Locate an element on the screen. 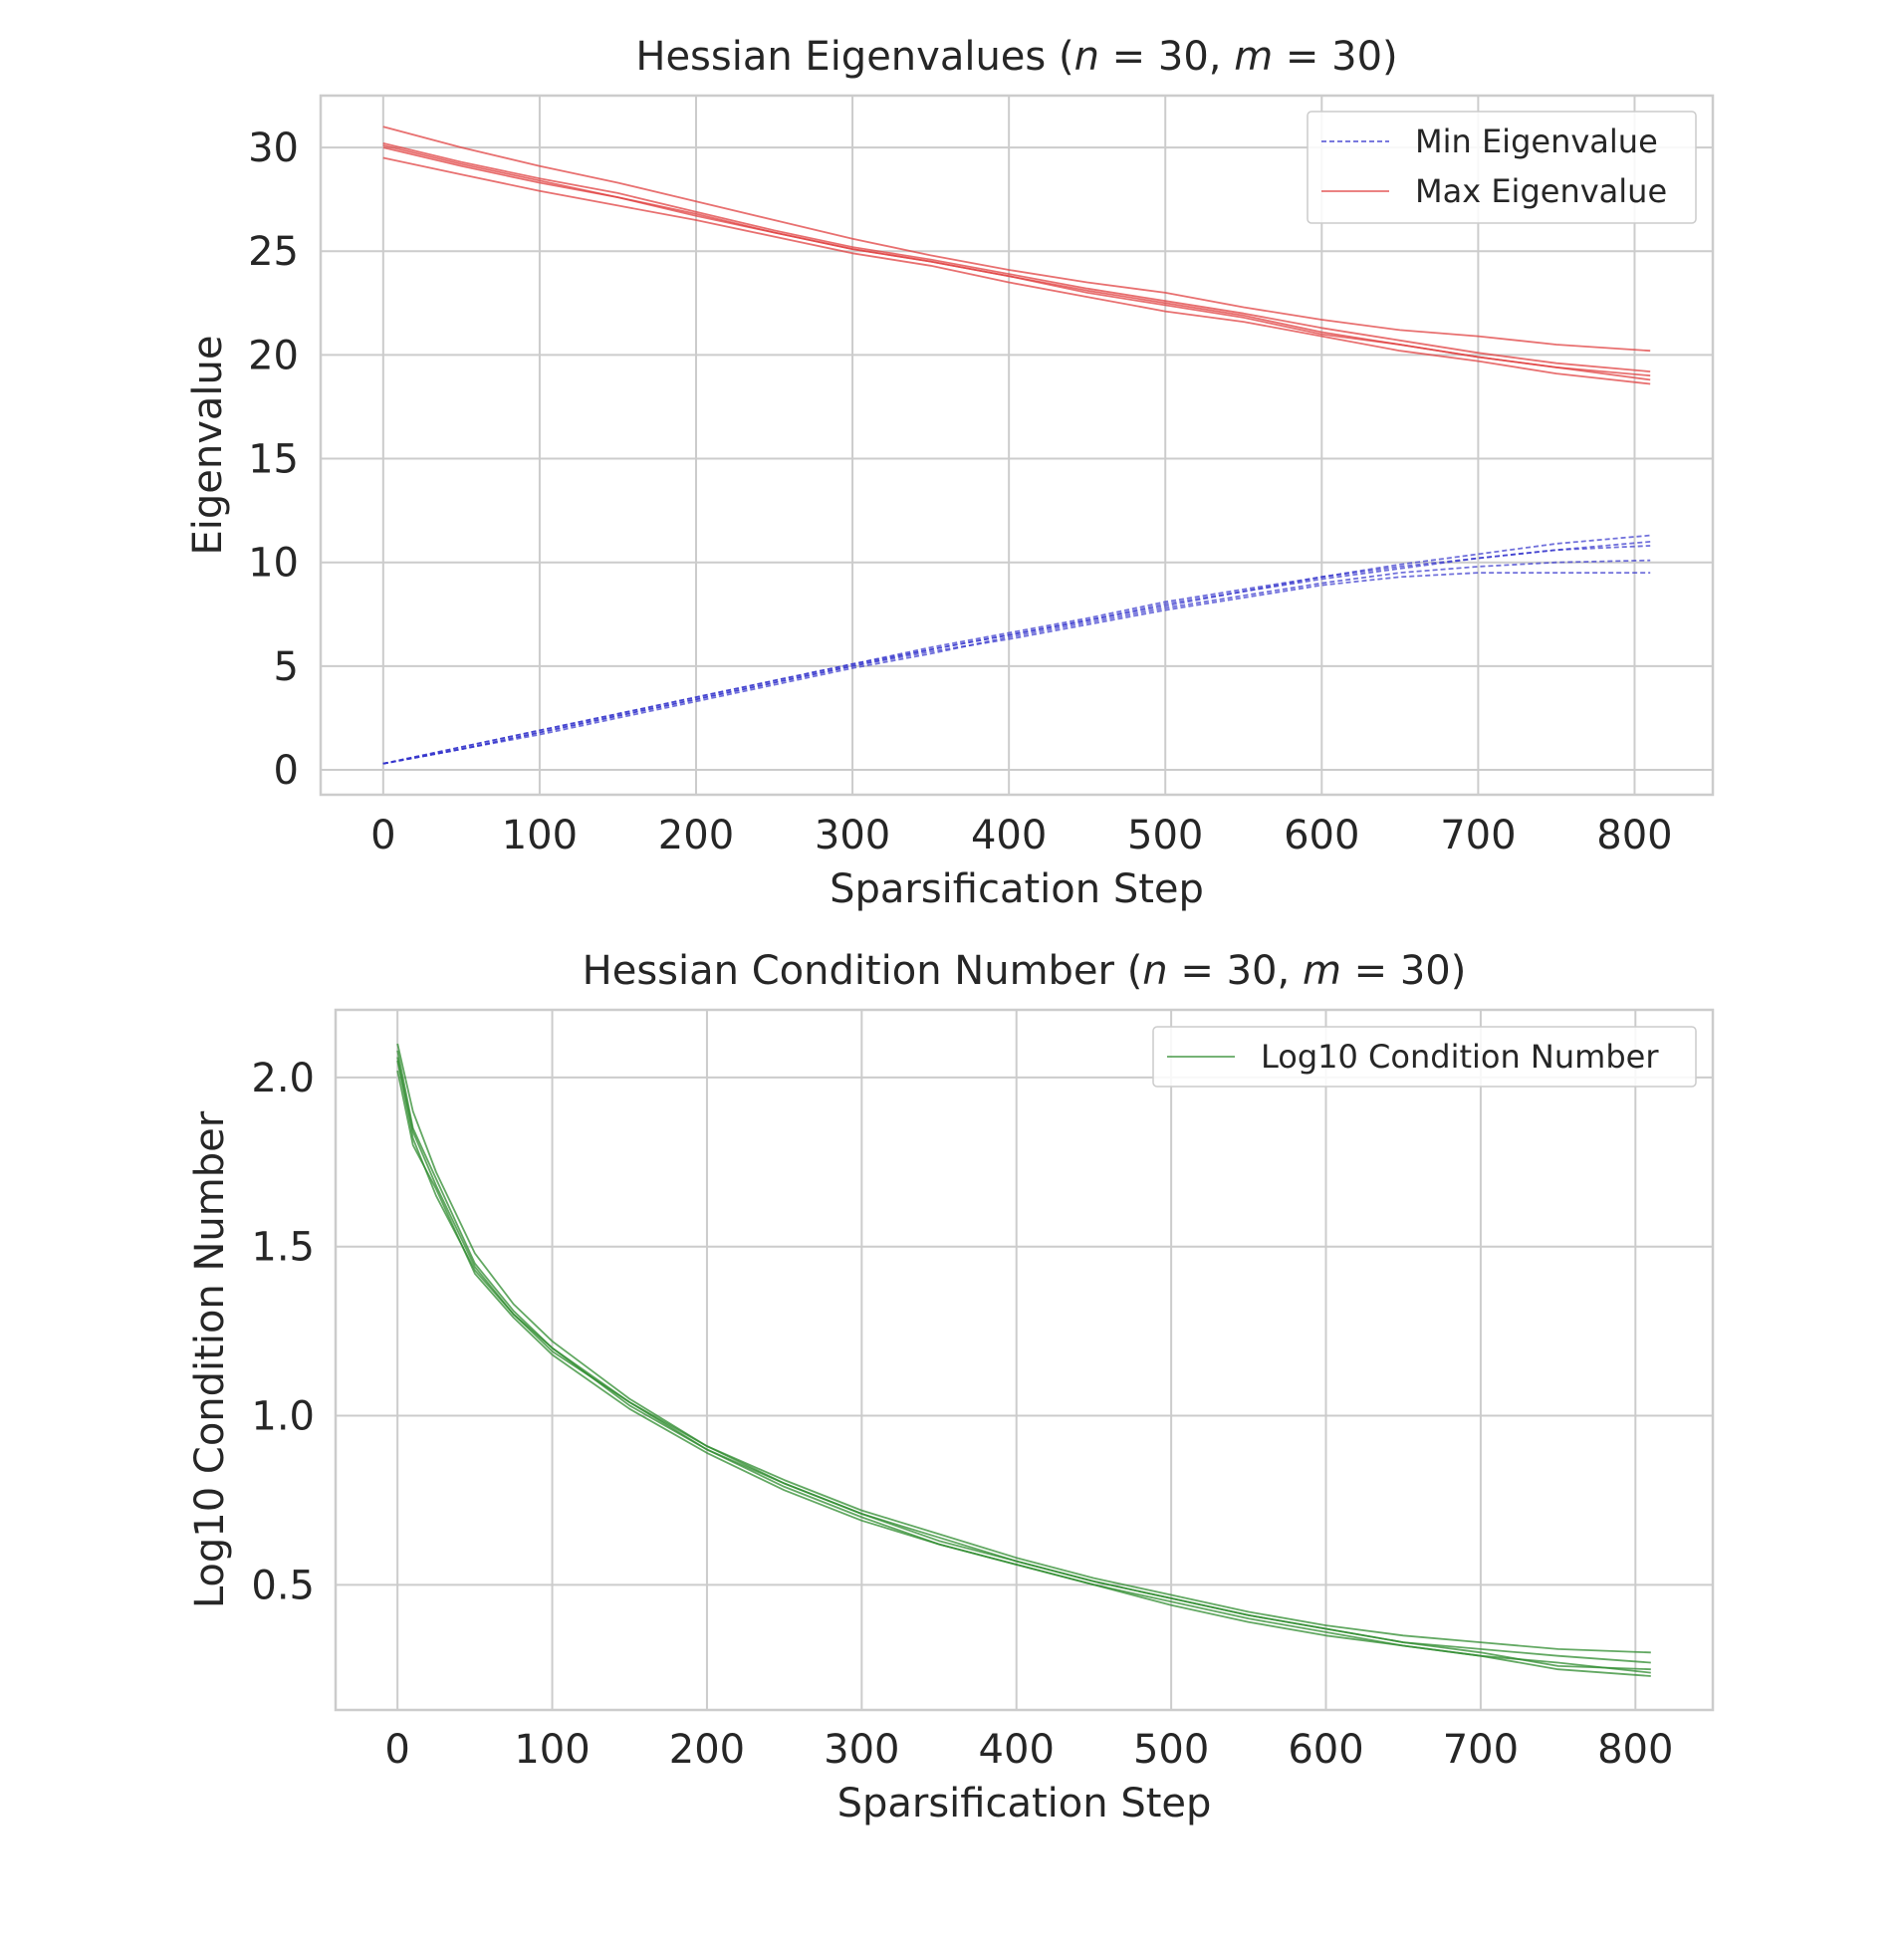  chart-title: Hessian Eigenvalues (n = 30, m = 30) is located at coordinates (1016, 57).